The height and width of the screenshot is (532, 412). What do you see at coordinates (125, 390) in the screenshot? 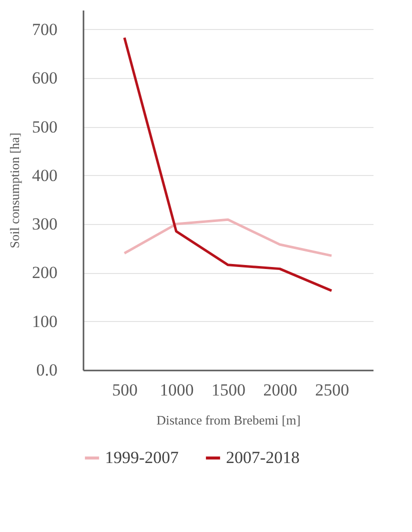
I see `x-tick-label: 500` at bounding box center [125, 390].